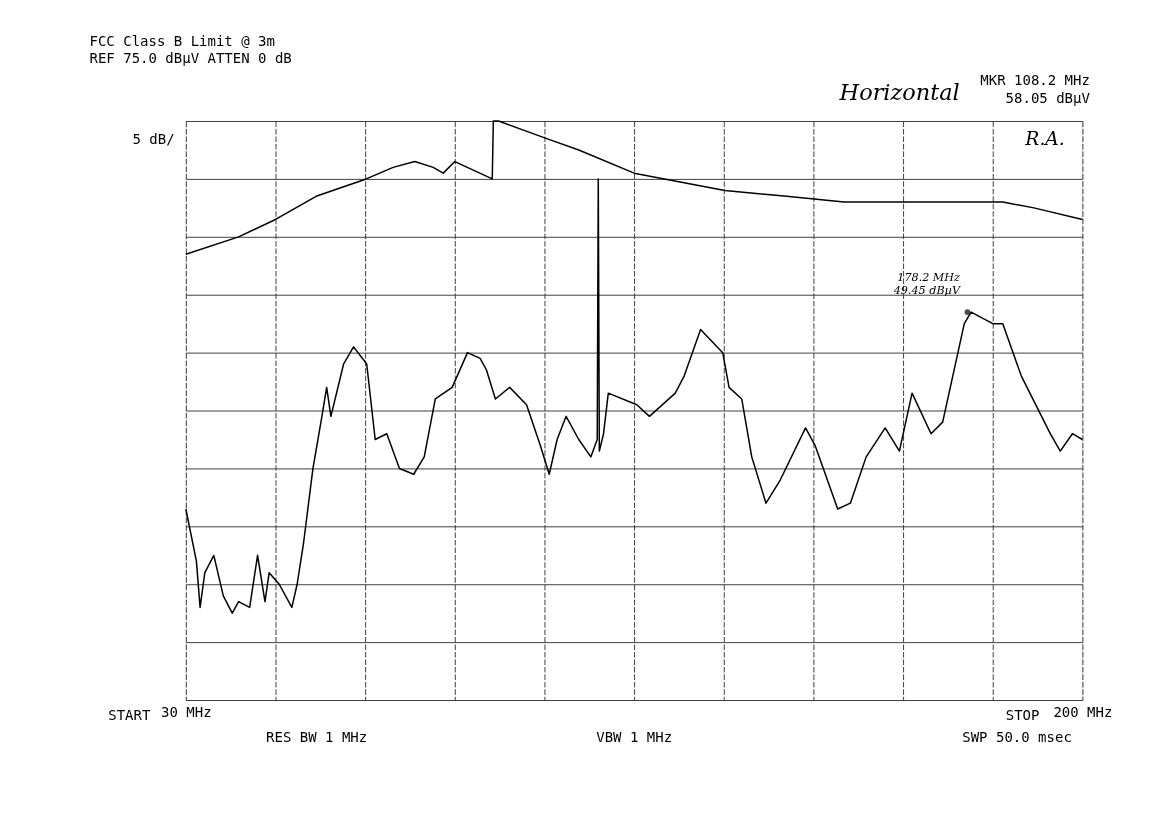 The height and width of the screenshot is (835, 1159). What do you see at coordinates (1048, 98) in the screenshot?
I see `text: 58.05 dBµV` at bounding box center [1048, 98].